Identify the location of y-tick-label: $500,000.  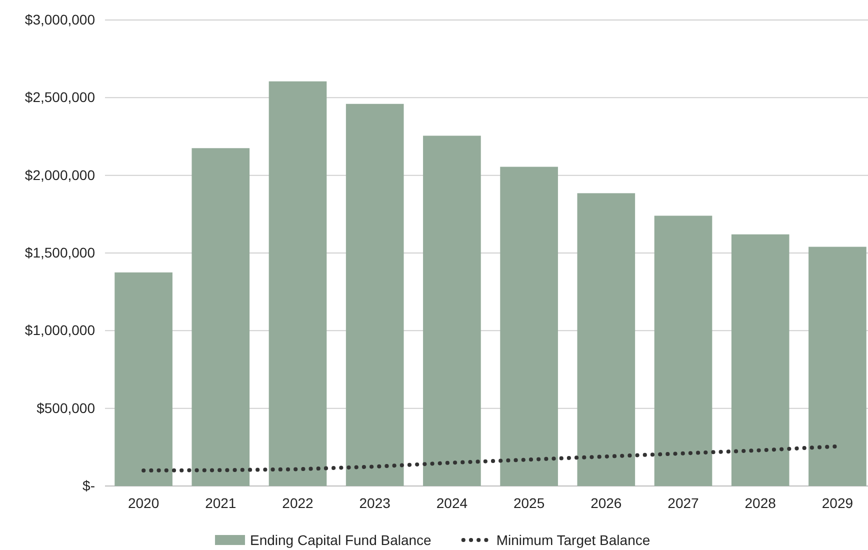
(66, 408).